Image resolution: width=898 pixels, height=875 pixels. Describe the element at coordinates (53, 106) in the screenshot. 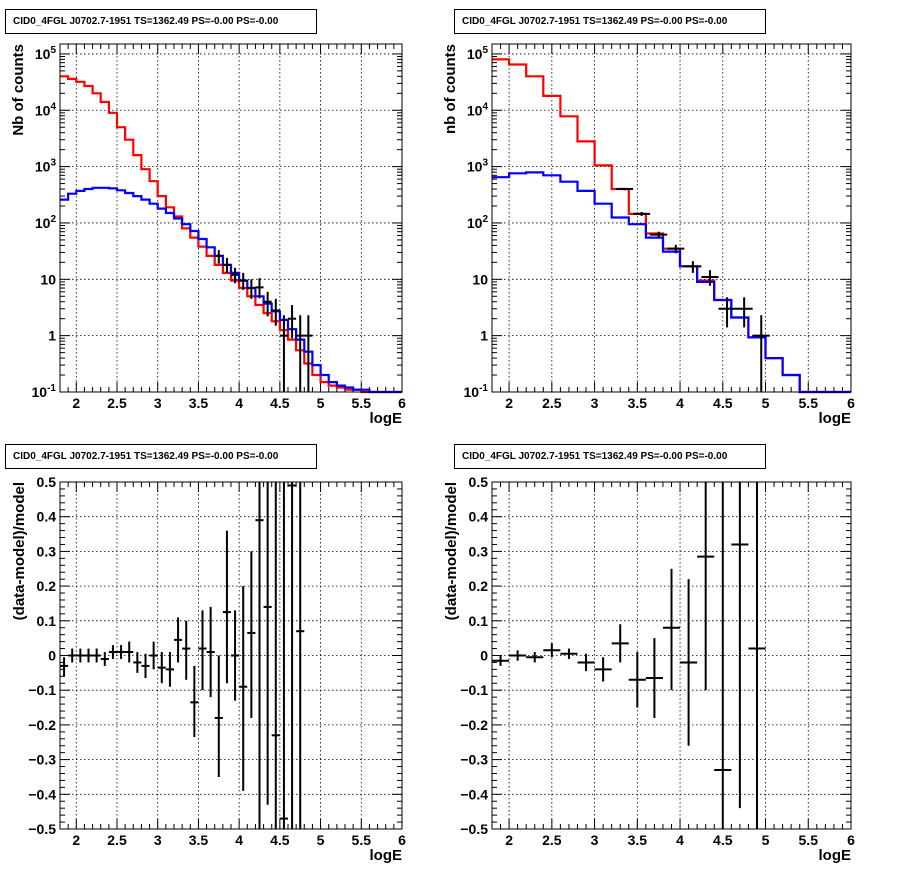

I see `y-tick-exponent: 4` at that location.